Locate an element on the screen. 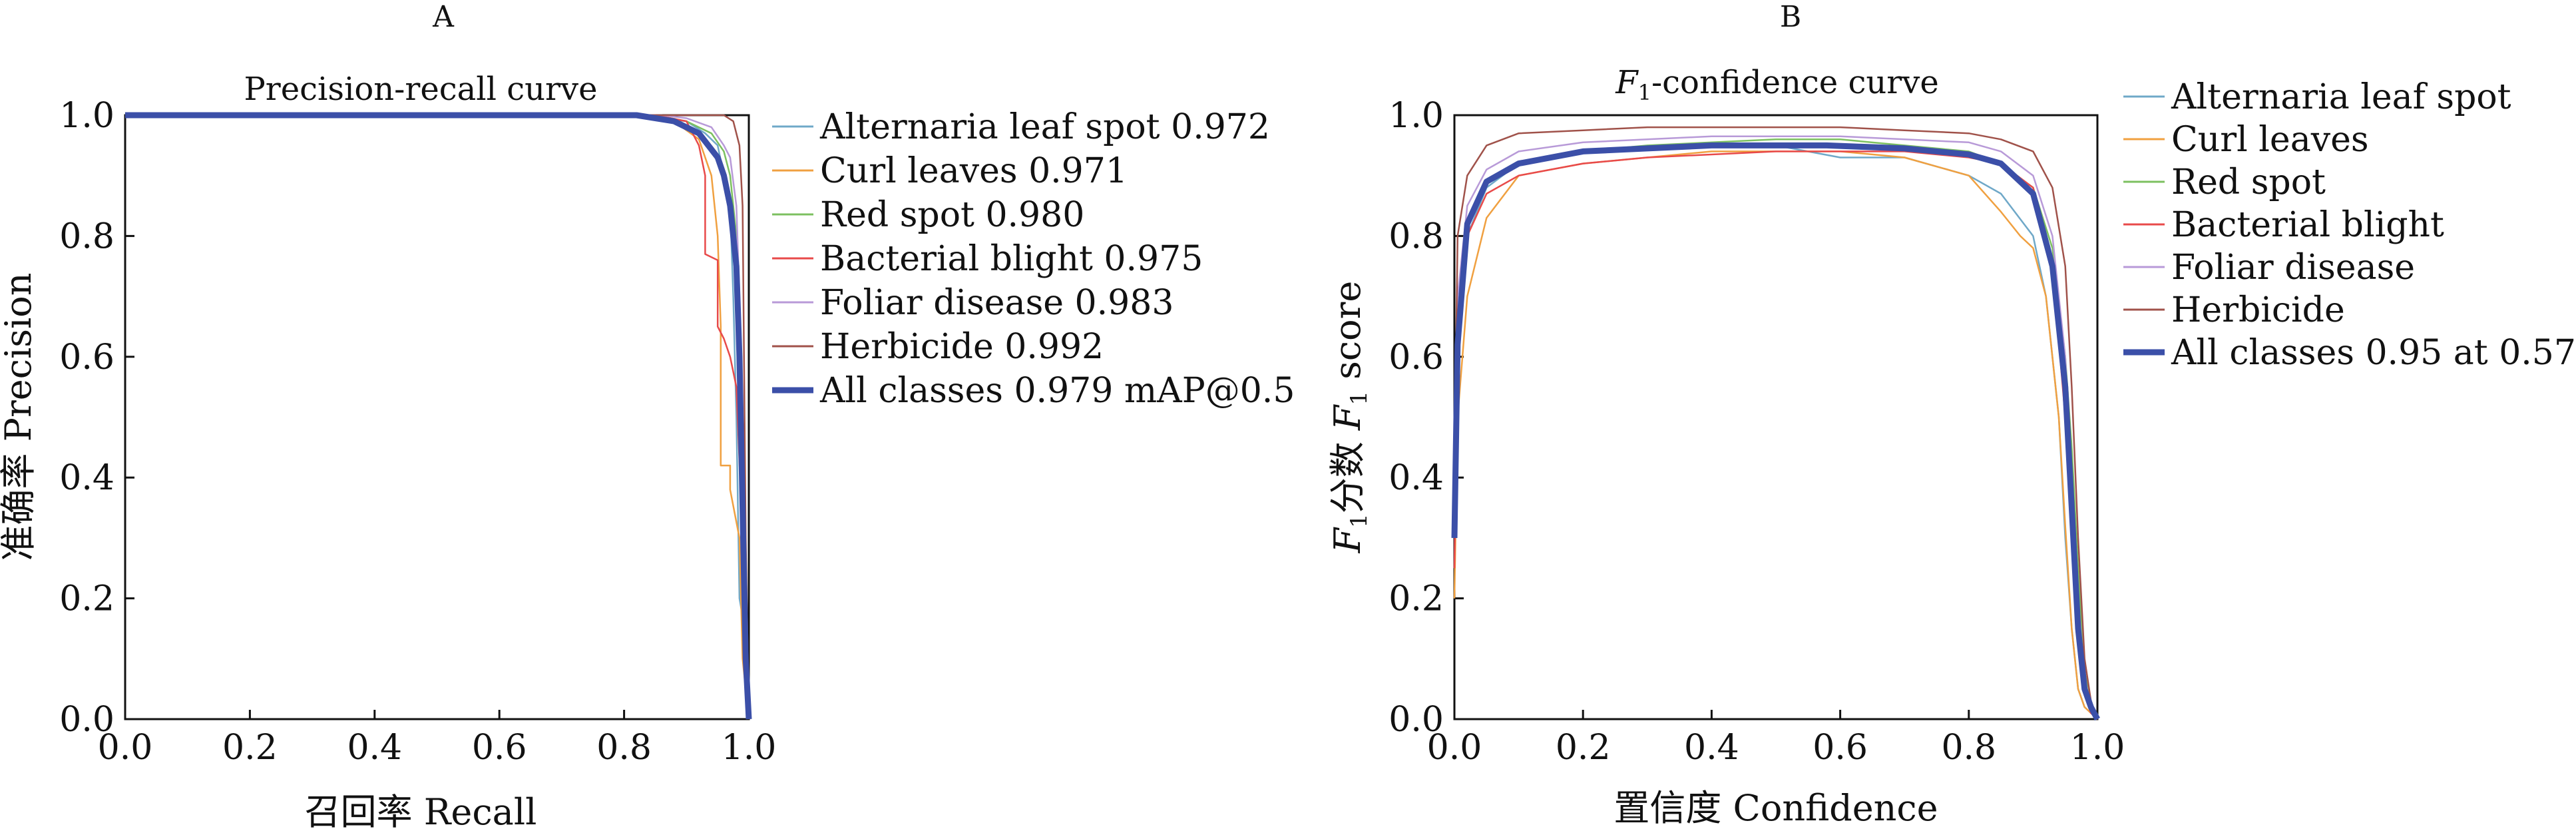  panel-a-x-axis-label: 召回率 Recall is located at coordinates (421, 811).